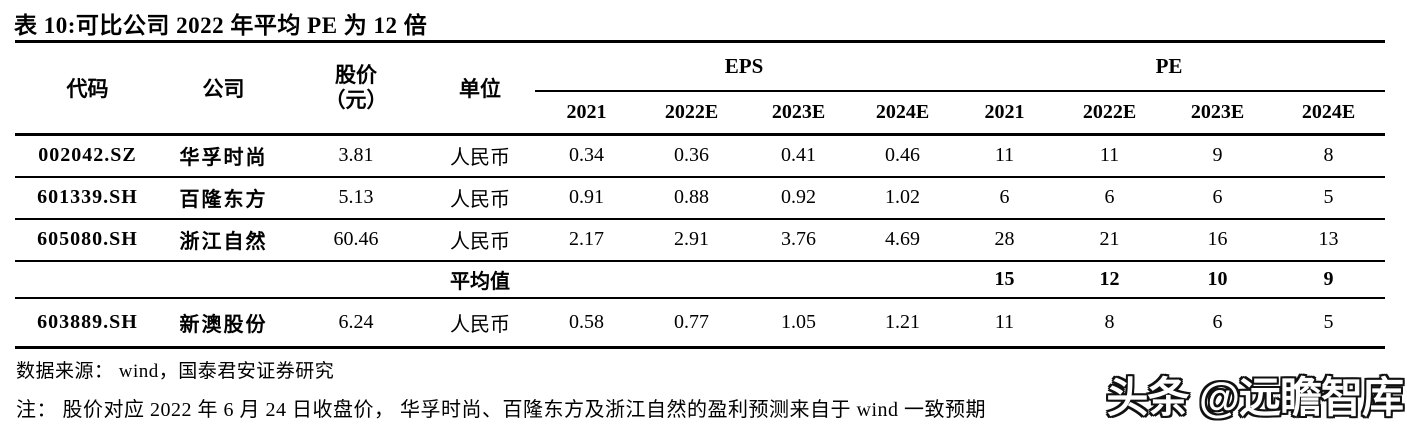  What do you see at coordinates (1005, 240) in the screenshot?
I see `pe-2021: 28` at bounding box center [1005, 240].